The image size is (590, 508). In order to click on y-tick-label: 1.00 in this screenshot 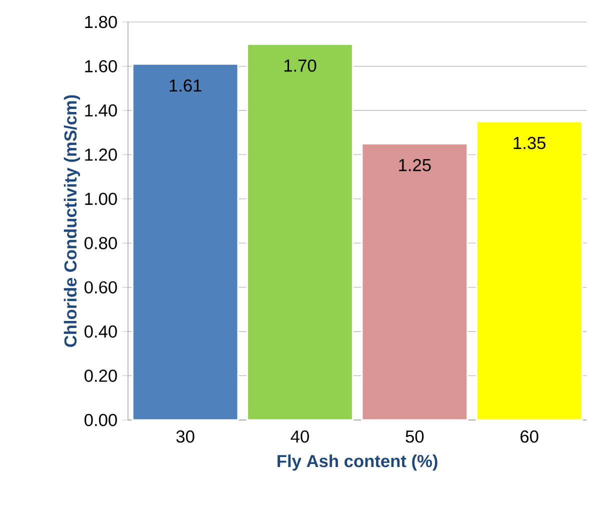, I will do `click(101, 199)`.